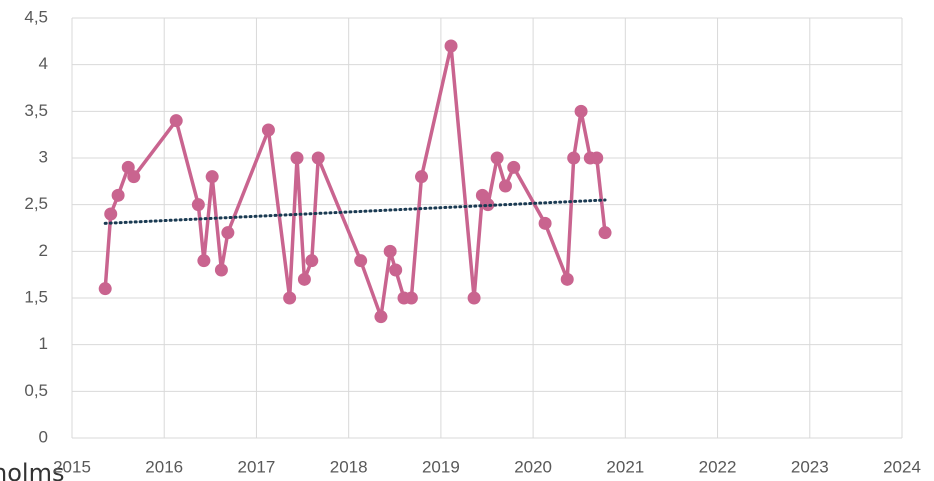  Describe the element at coordinates (349, 466) in the screenshot. I see `x-tick-label: 2018` at that location.